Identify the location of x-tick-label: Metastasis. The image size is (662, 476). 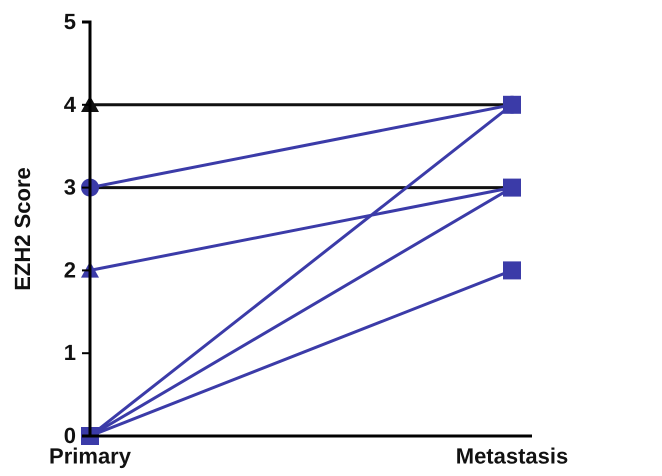
(512, 456).